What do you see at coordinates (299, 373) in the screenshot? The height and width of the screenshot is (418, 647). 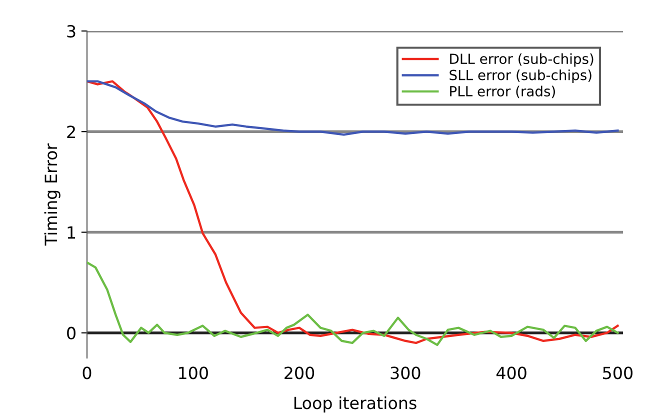 I see `x-tick-label: 200` at bounding box center [299, 373].